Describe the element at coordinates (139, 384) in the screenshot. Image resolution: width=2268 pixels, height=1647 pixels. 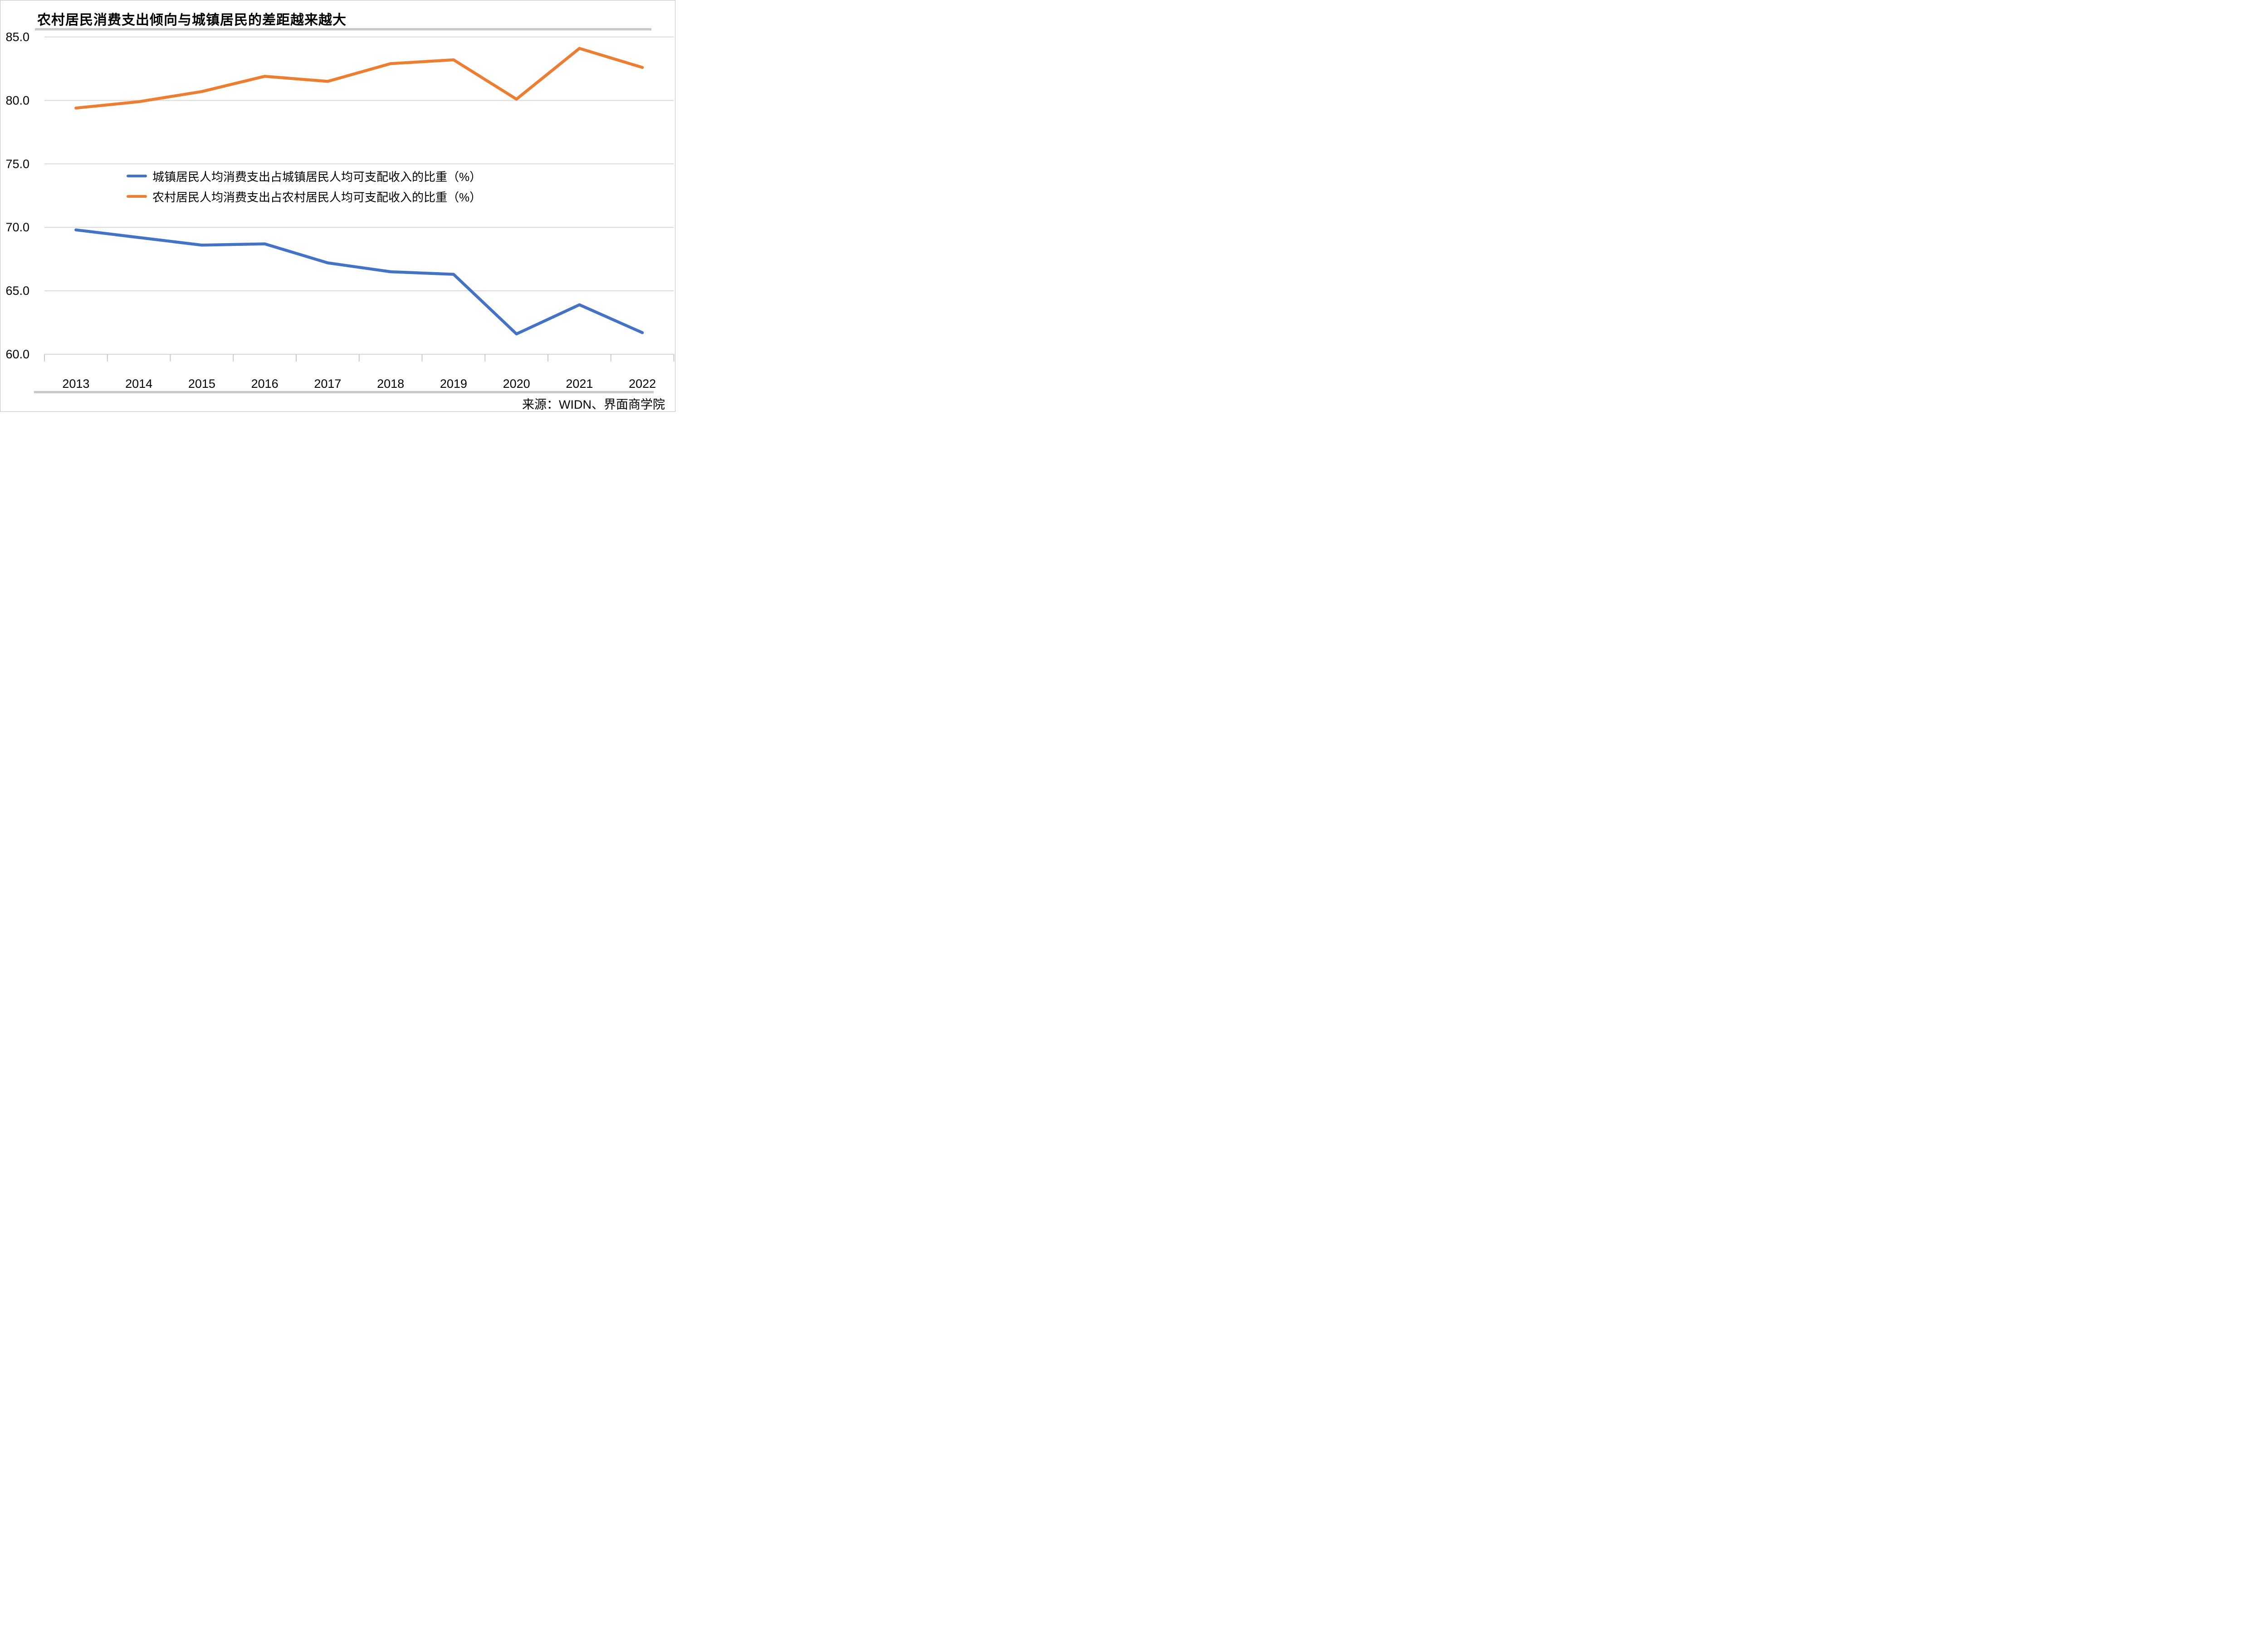
I see `x-axis-label-2014: 2014` at that location.